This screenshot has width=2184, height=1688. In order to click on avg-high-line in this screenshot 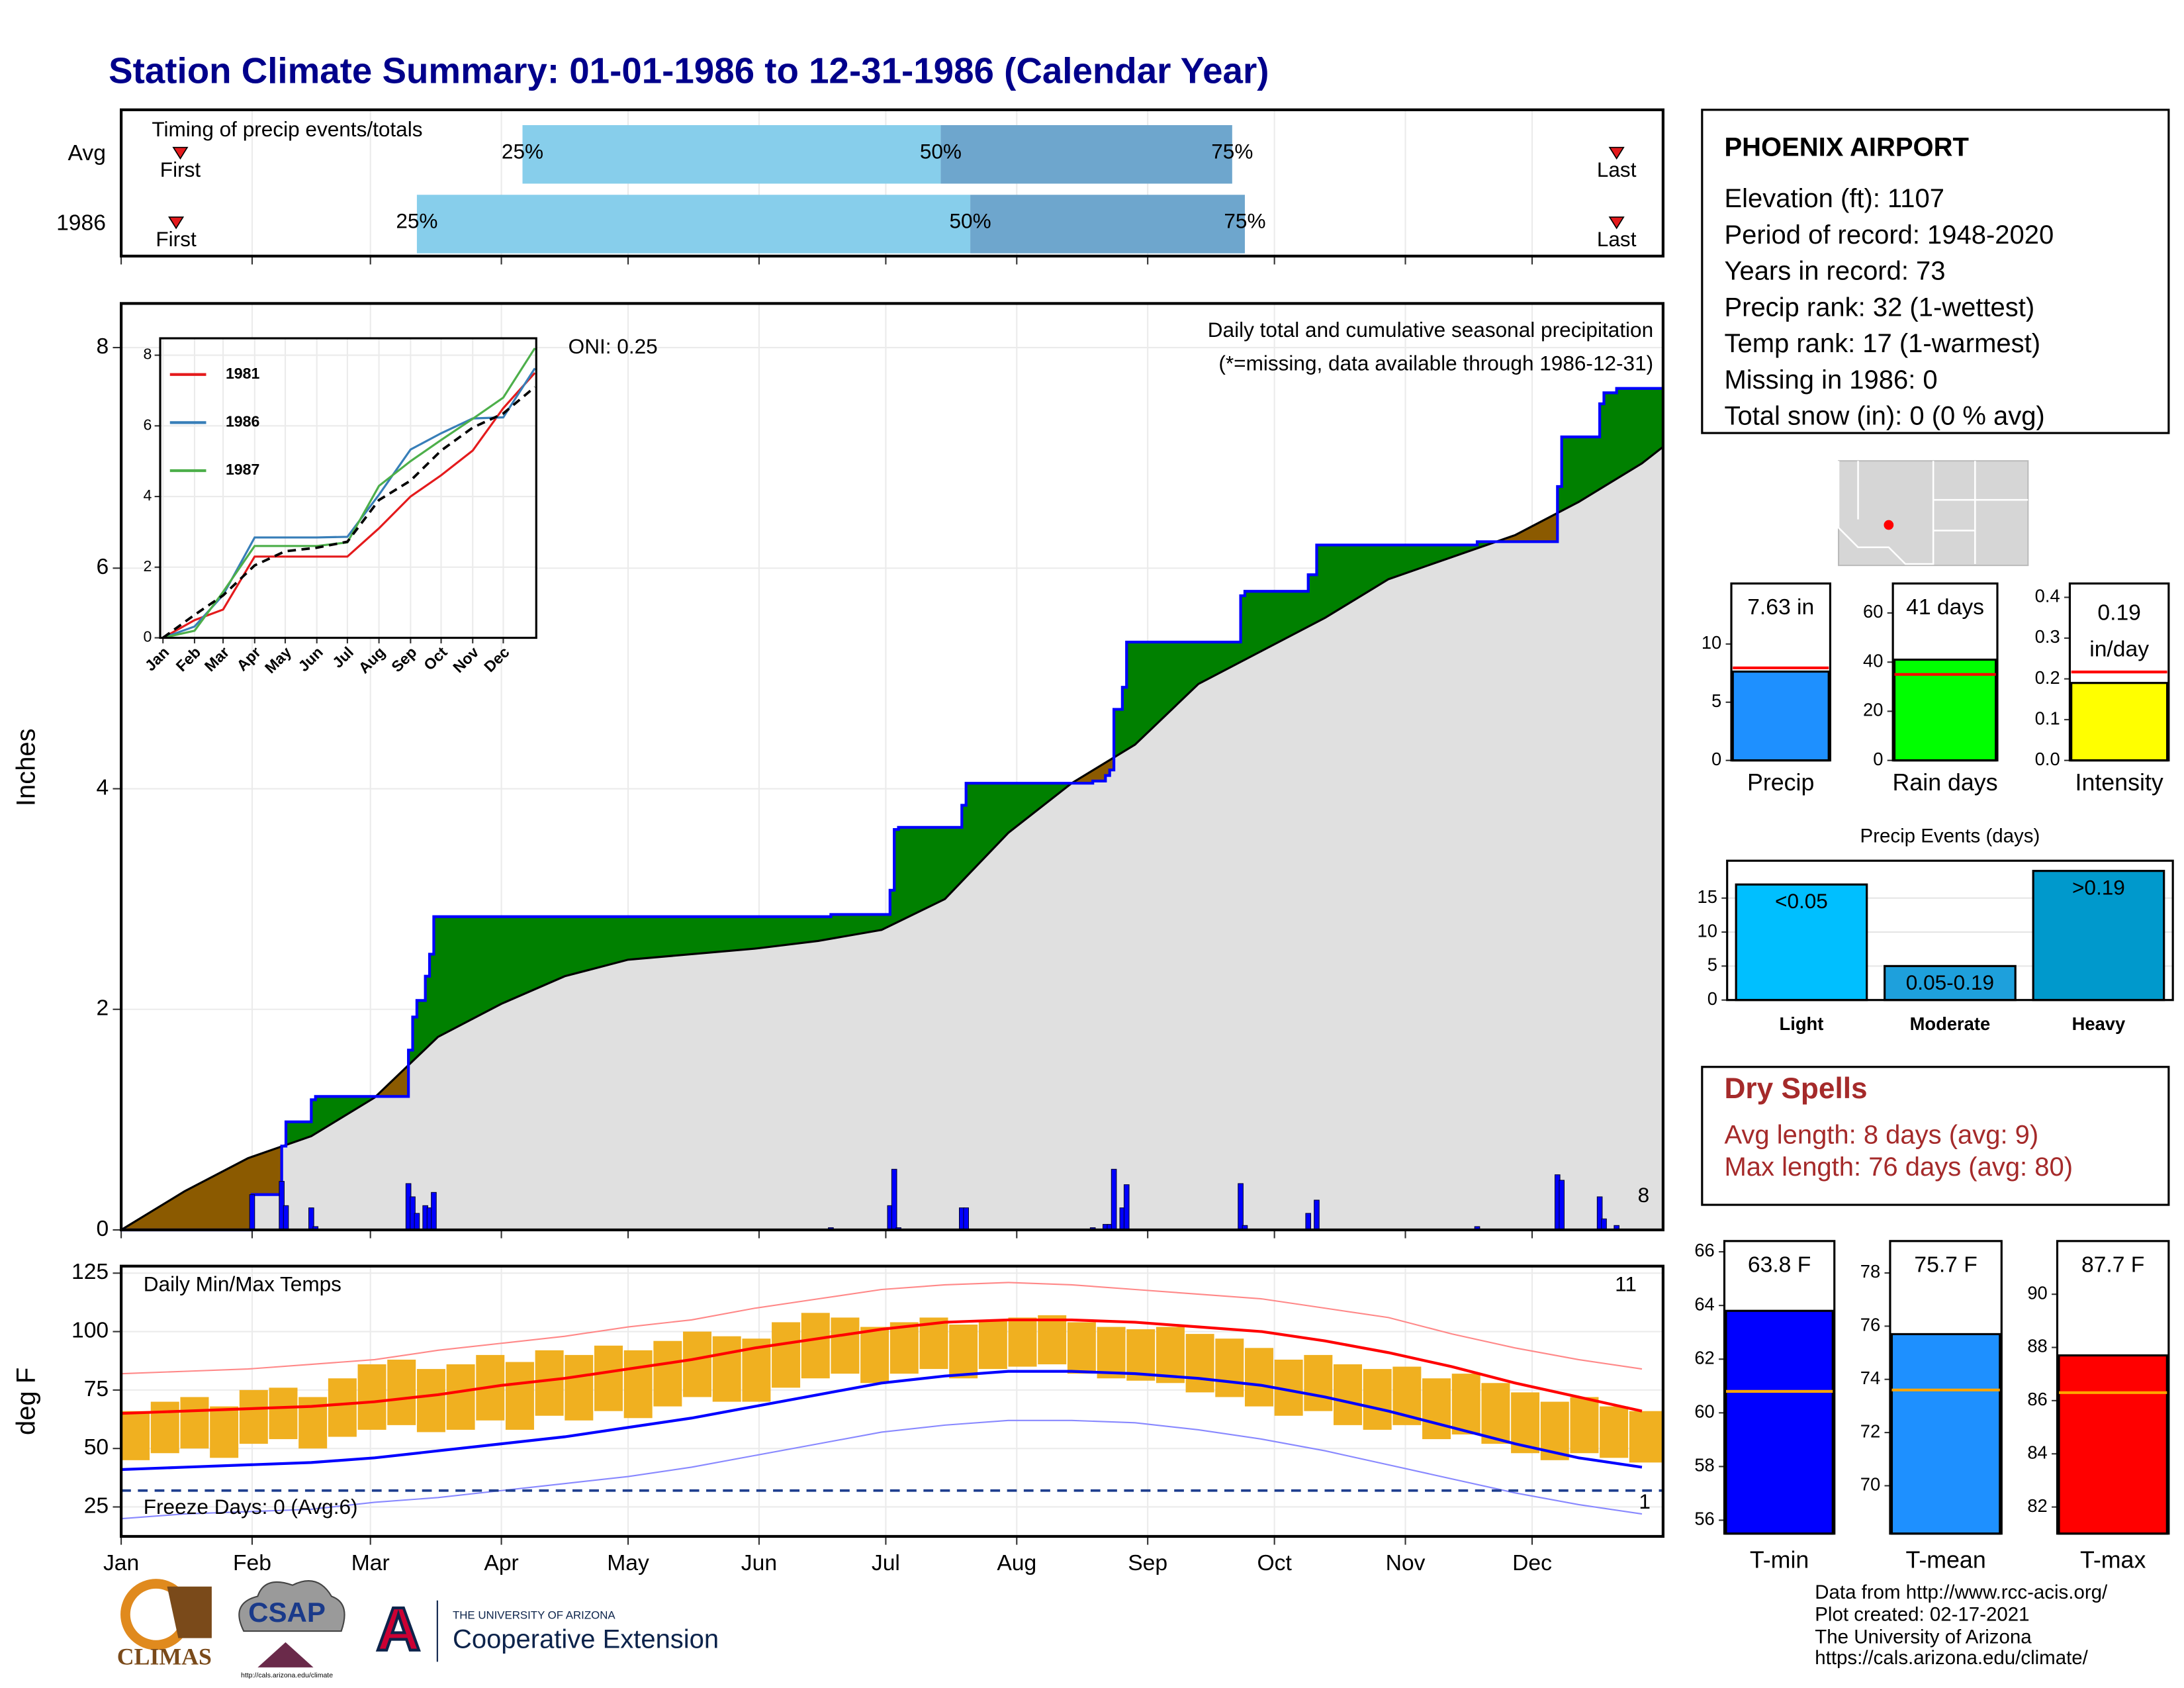, I will do `click(882, 1367)`.